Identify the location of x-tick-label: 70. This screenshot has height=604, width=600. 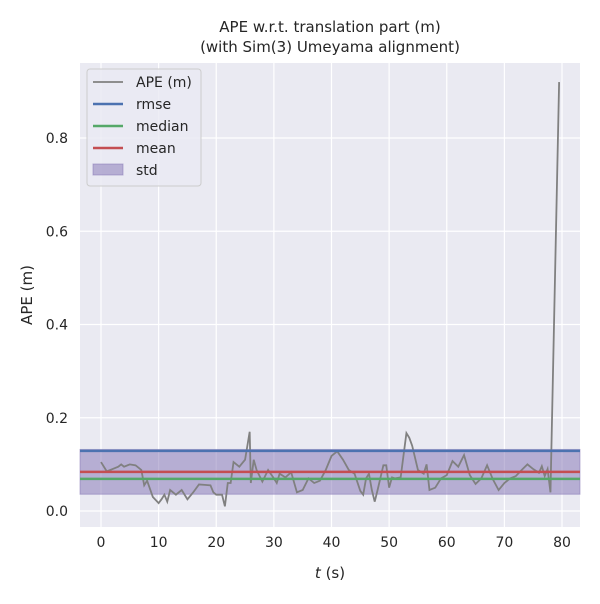
(504, 543).